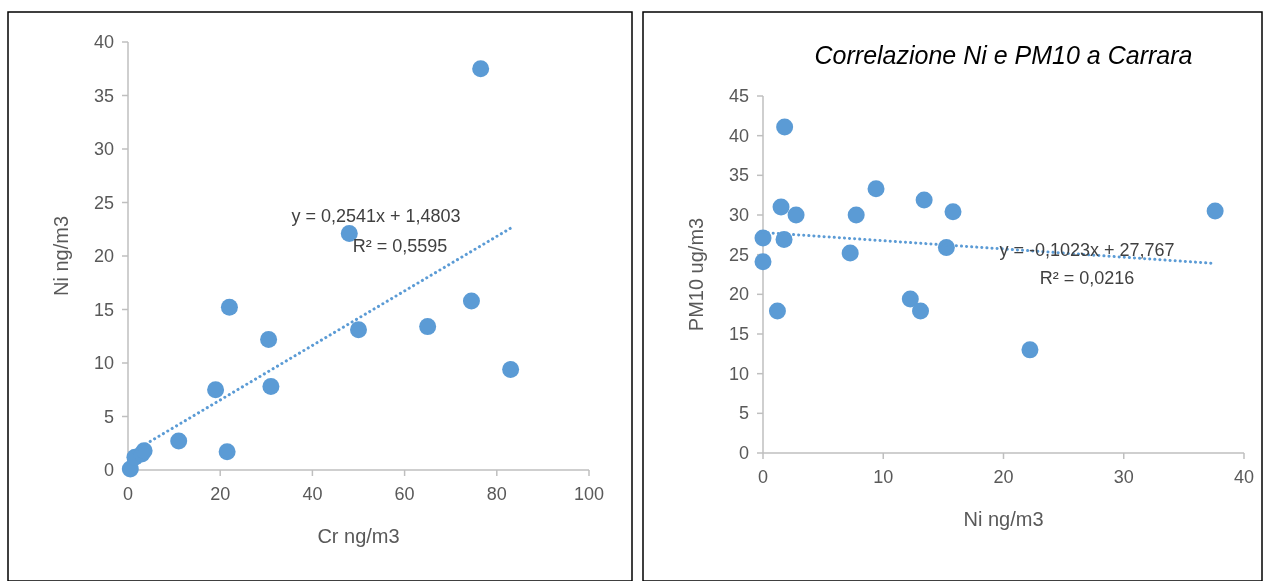  I want to click on x-tick-label: 100, so click(589, 494).